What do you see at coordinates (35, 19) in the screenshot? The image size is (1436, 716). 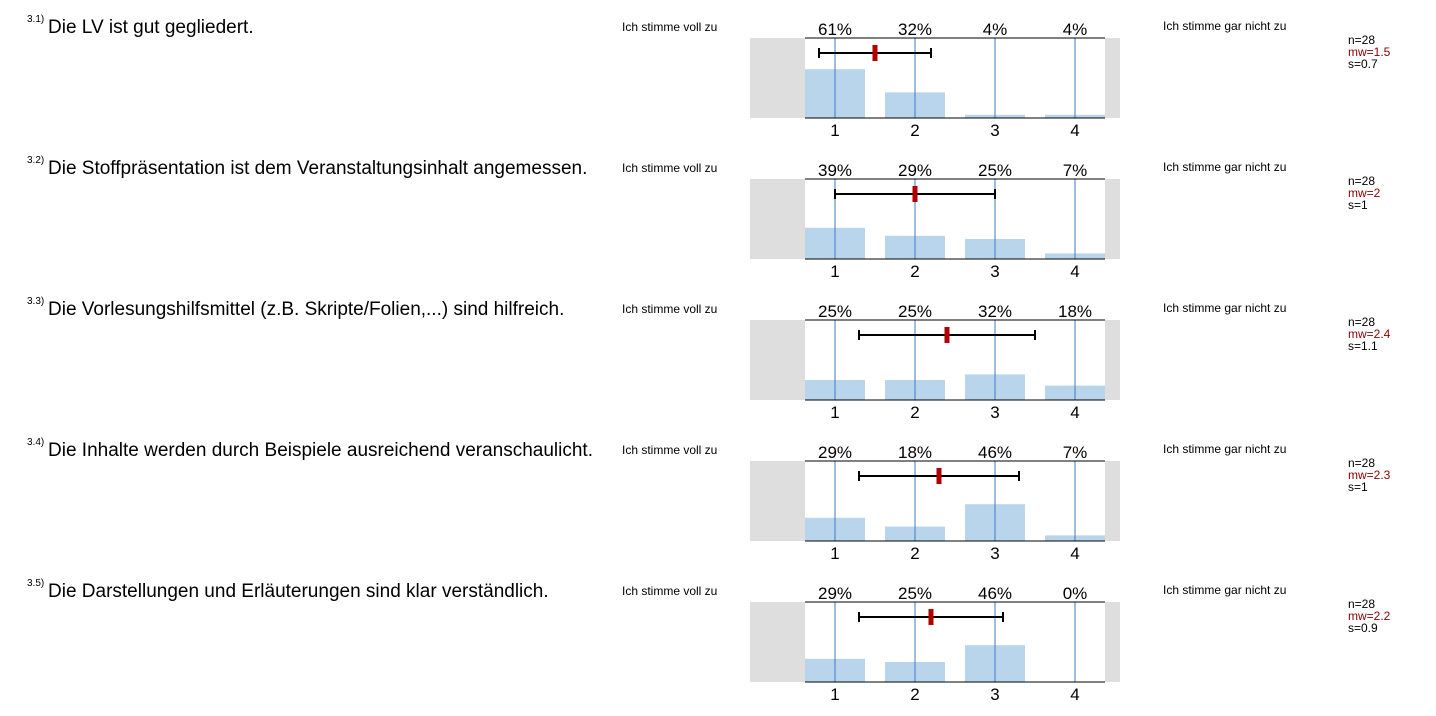 I see `question-number: 3.1)` at bounding box center [35, 19].